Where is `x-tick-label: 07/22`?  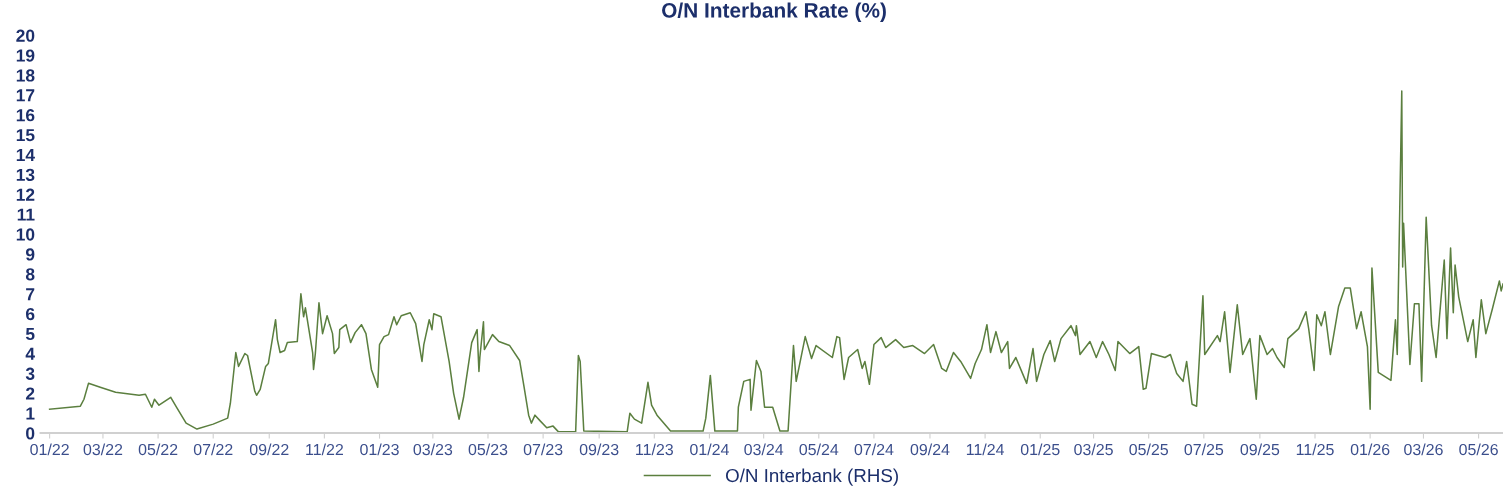
x-tick-label: 07/22 is located at coordinates (213, 449).